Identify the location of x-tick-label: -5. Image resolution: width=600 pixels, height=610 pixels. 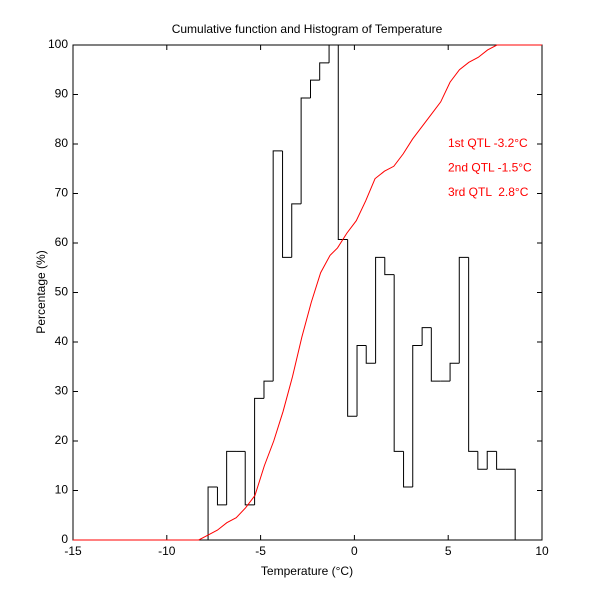
(260, 551).